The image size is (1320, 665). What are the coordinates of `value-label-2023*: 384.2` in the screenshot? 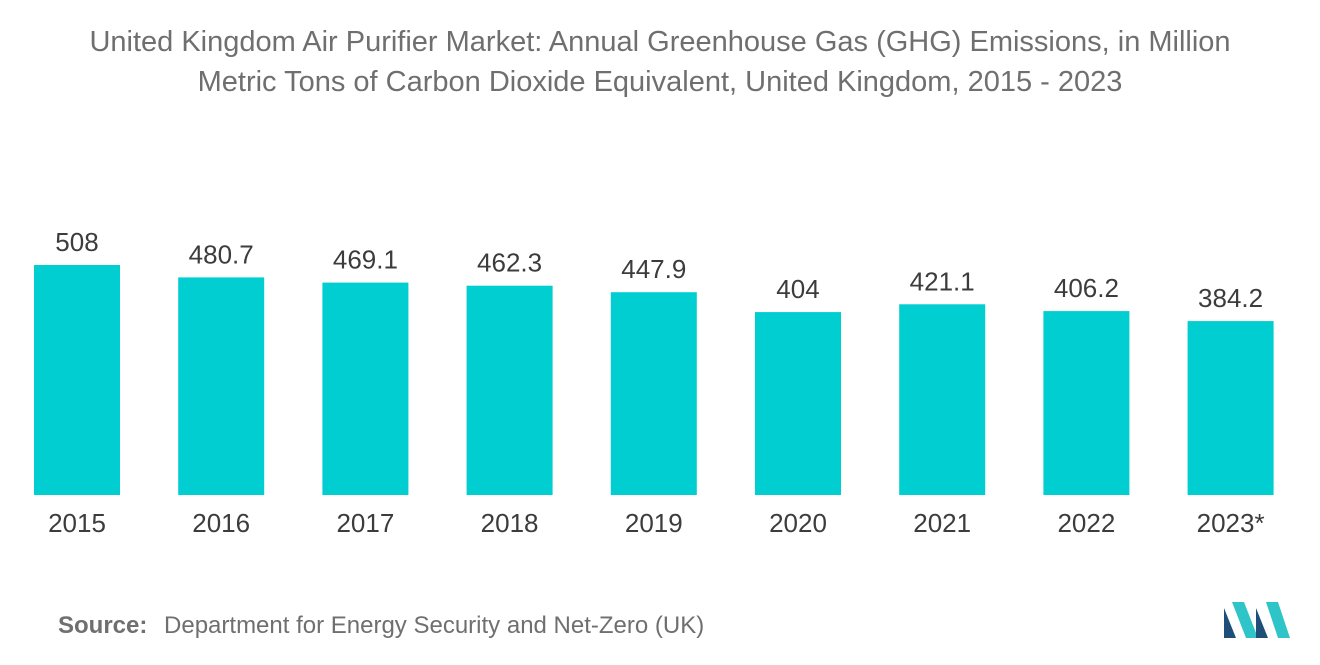 It's located at (1230, 298).